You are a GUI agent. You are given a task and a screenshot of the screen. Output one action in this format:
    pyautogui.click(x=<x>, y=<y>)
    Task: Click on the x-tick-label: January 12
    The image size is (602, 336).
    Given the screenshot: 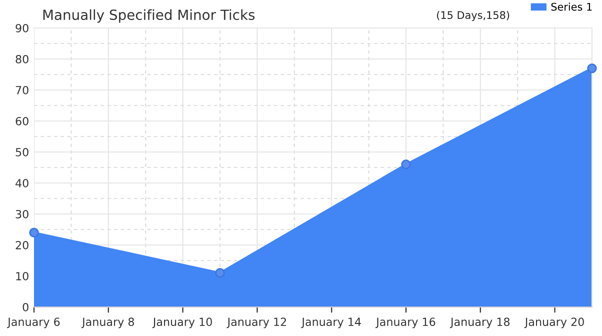 What is the action you would take?
    pyautogui.click(x=256, y=323)
    